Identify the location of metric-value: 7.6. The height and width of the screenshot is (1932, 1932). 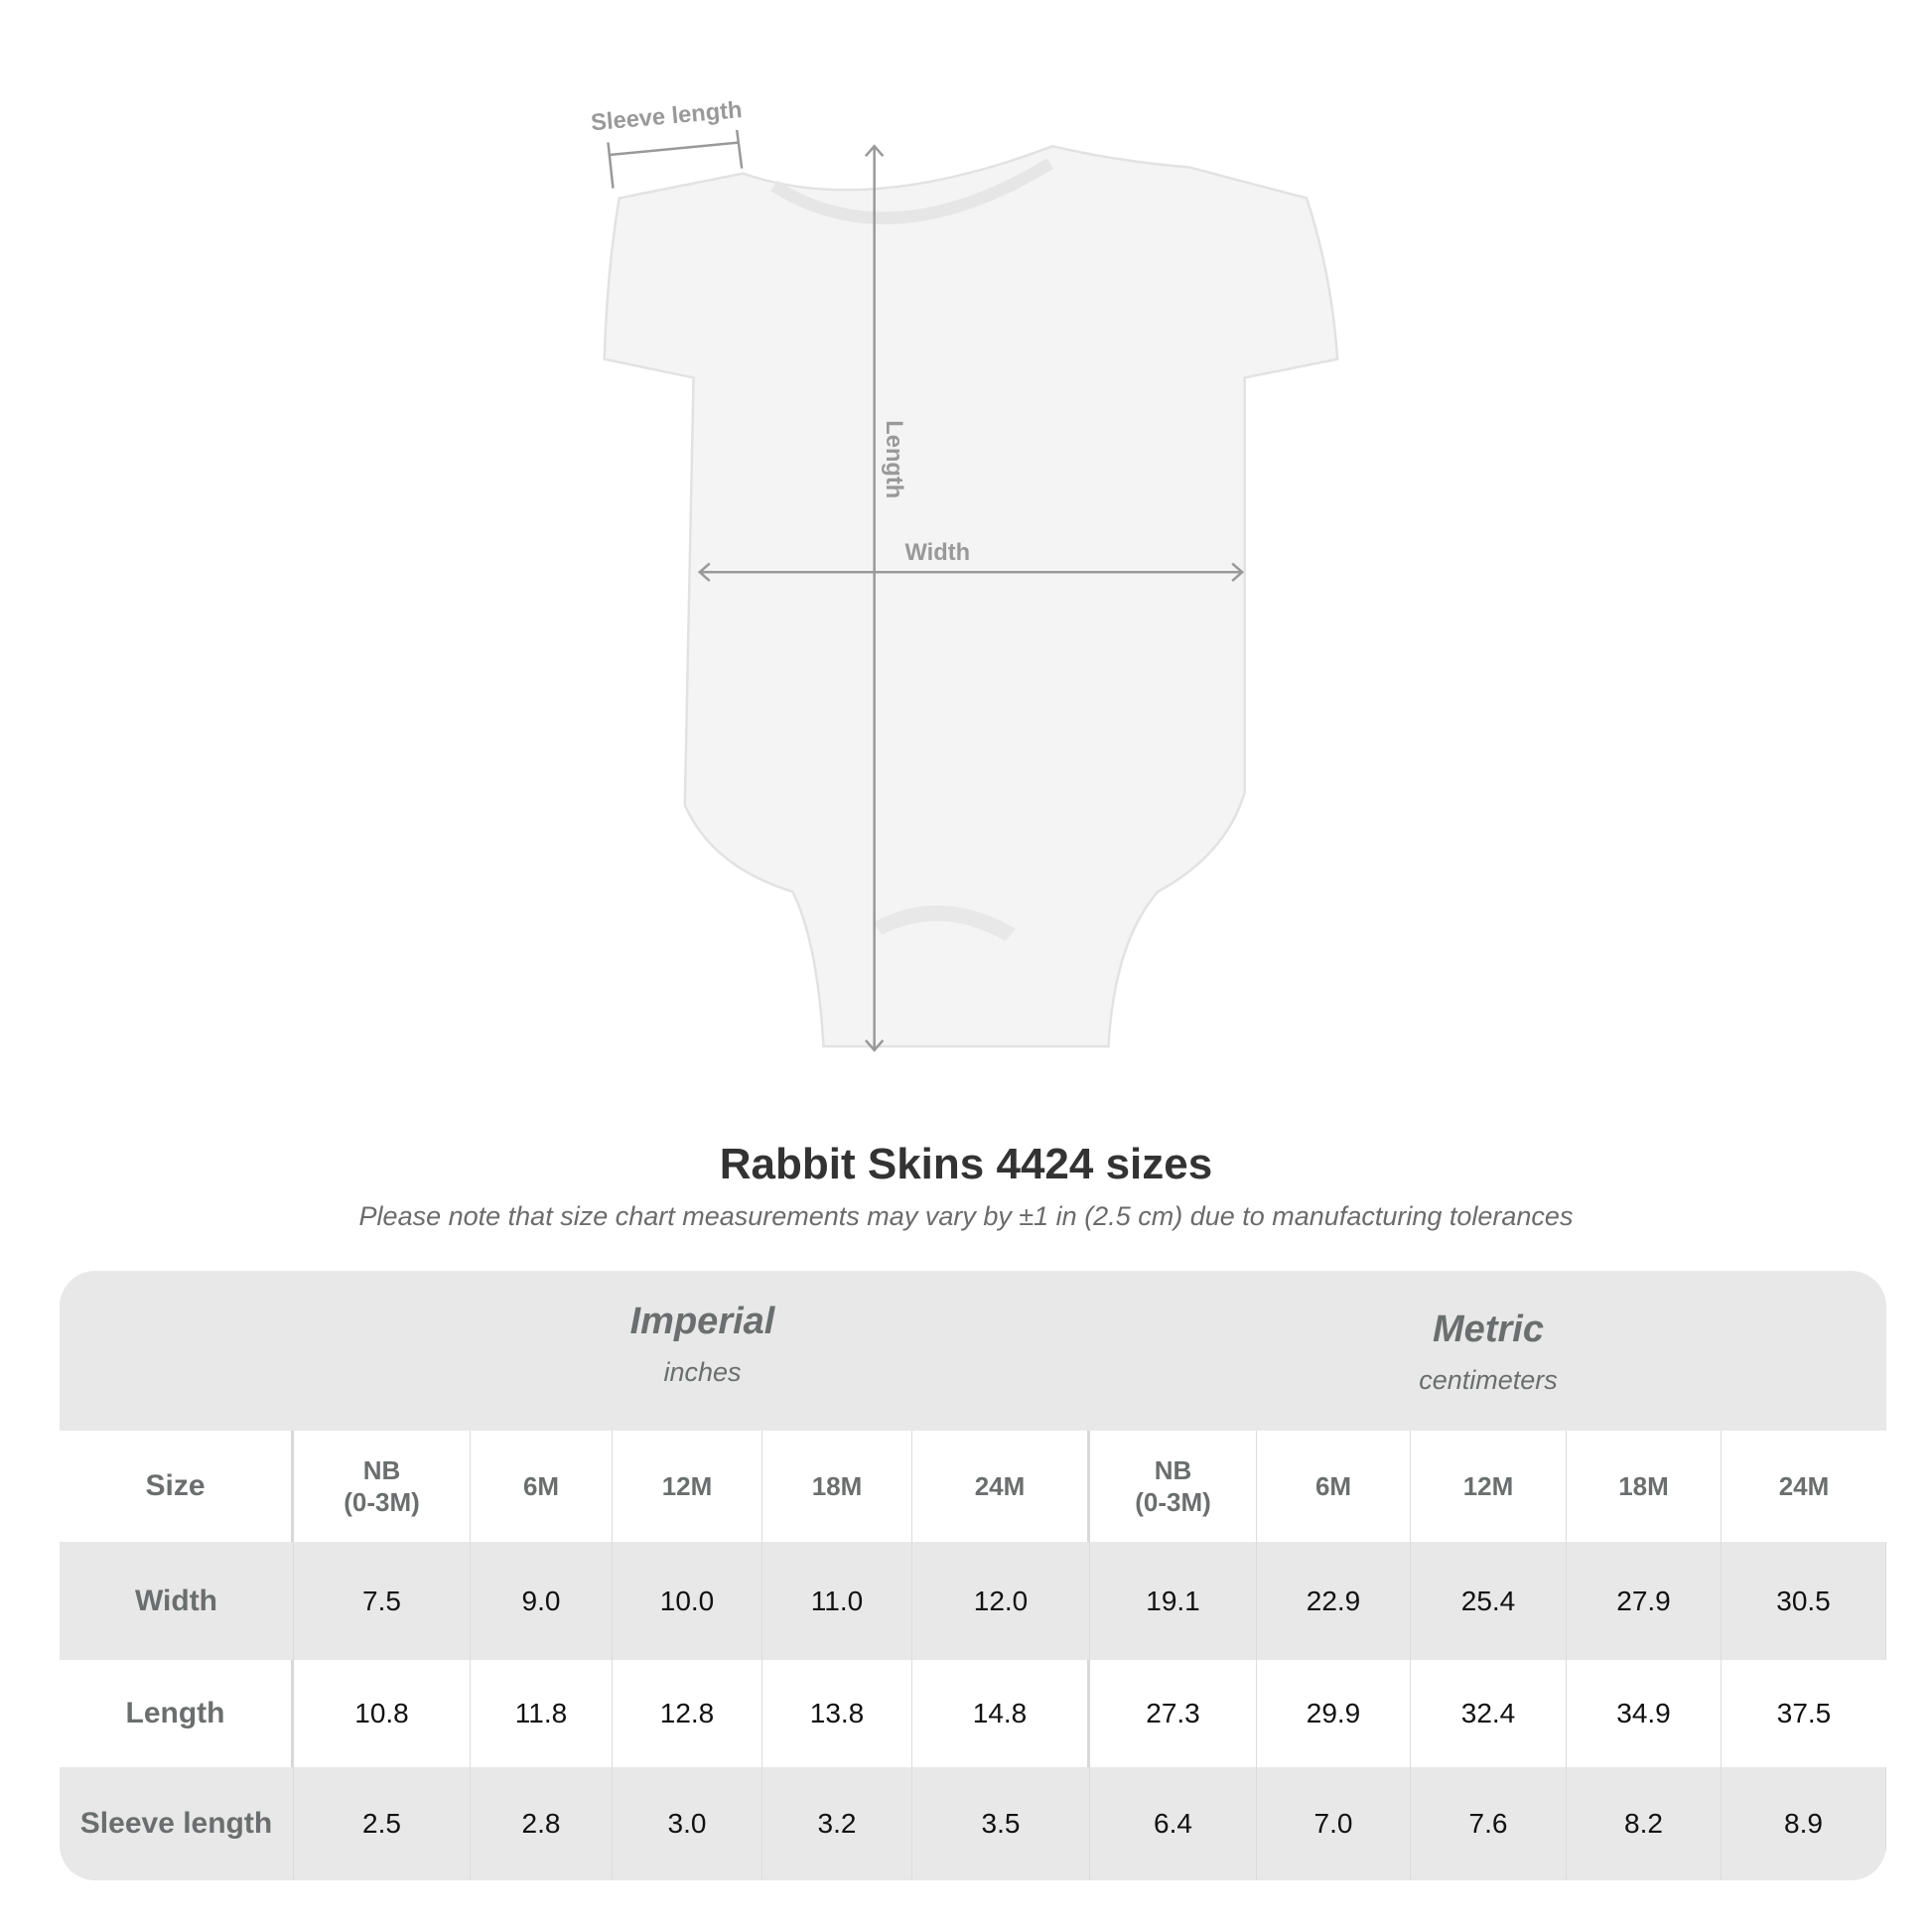
(1489, 1823).